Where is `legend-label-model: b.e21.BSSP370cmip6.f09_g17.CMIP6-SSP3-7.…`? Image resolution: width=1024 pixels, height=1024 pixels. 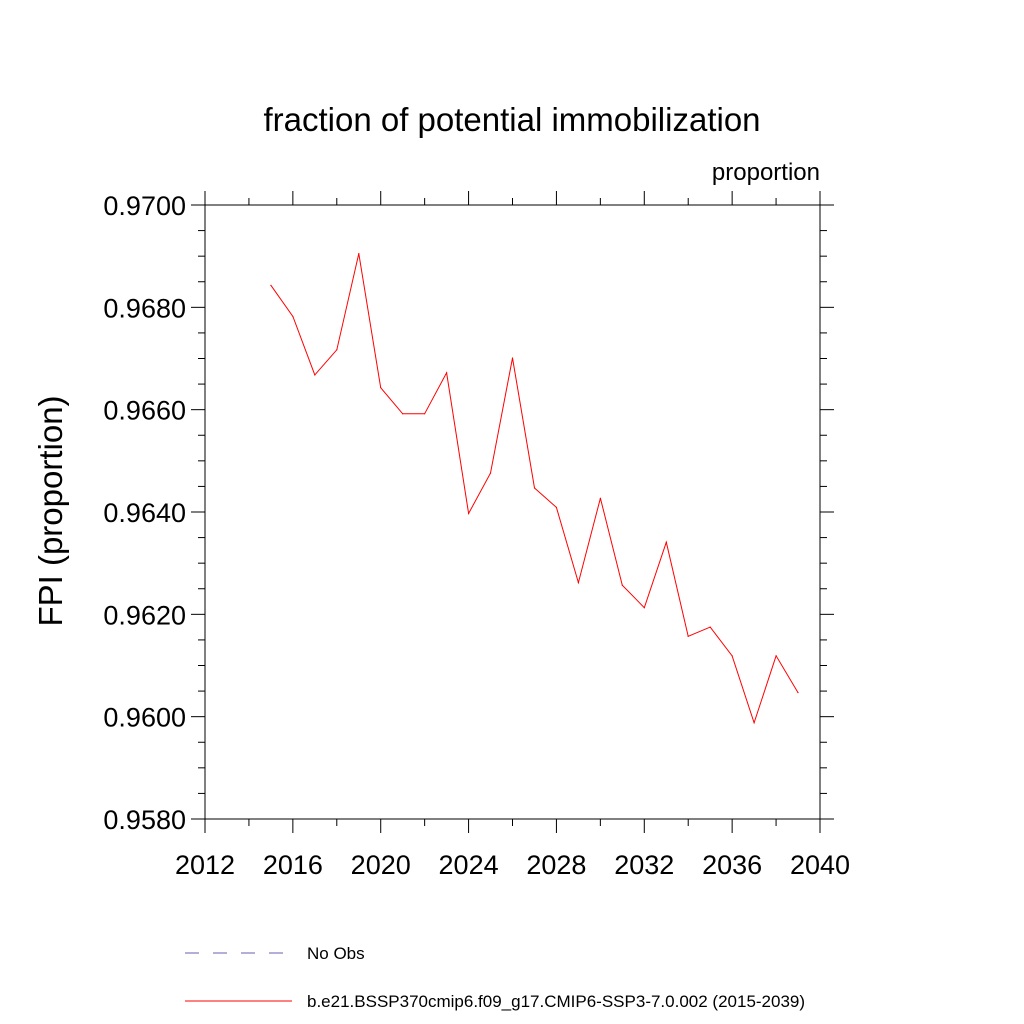 legend-label-model: b.e21.BSSP370cmip6.f09_g17.CMIP6-SSP3-7.… is located at coordinates (556, 1001).